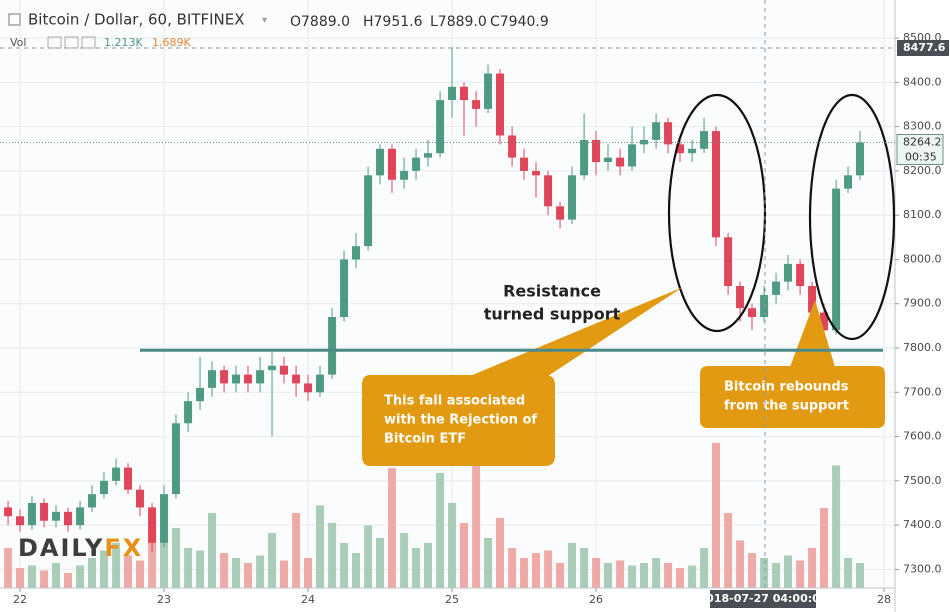 Image resolution: width=950 pixels, height=612 pixels. What do you see at coordinates (922, 81) in the screenshot?
I see `y-tick-label: 8400.0` at bounding box center [922, 81].